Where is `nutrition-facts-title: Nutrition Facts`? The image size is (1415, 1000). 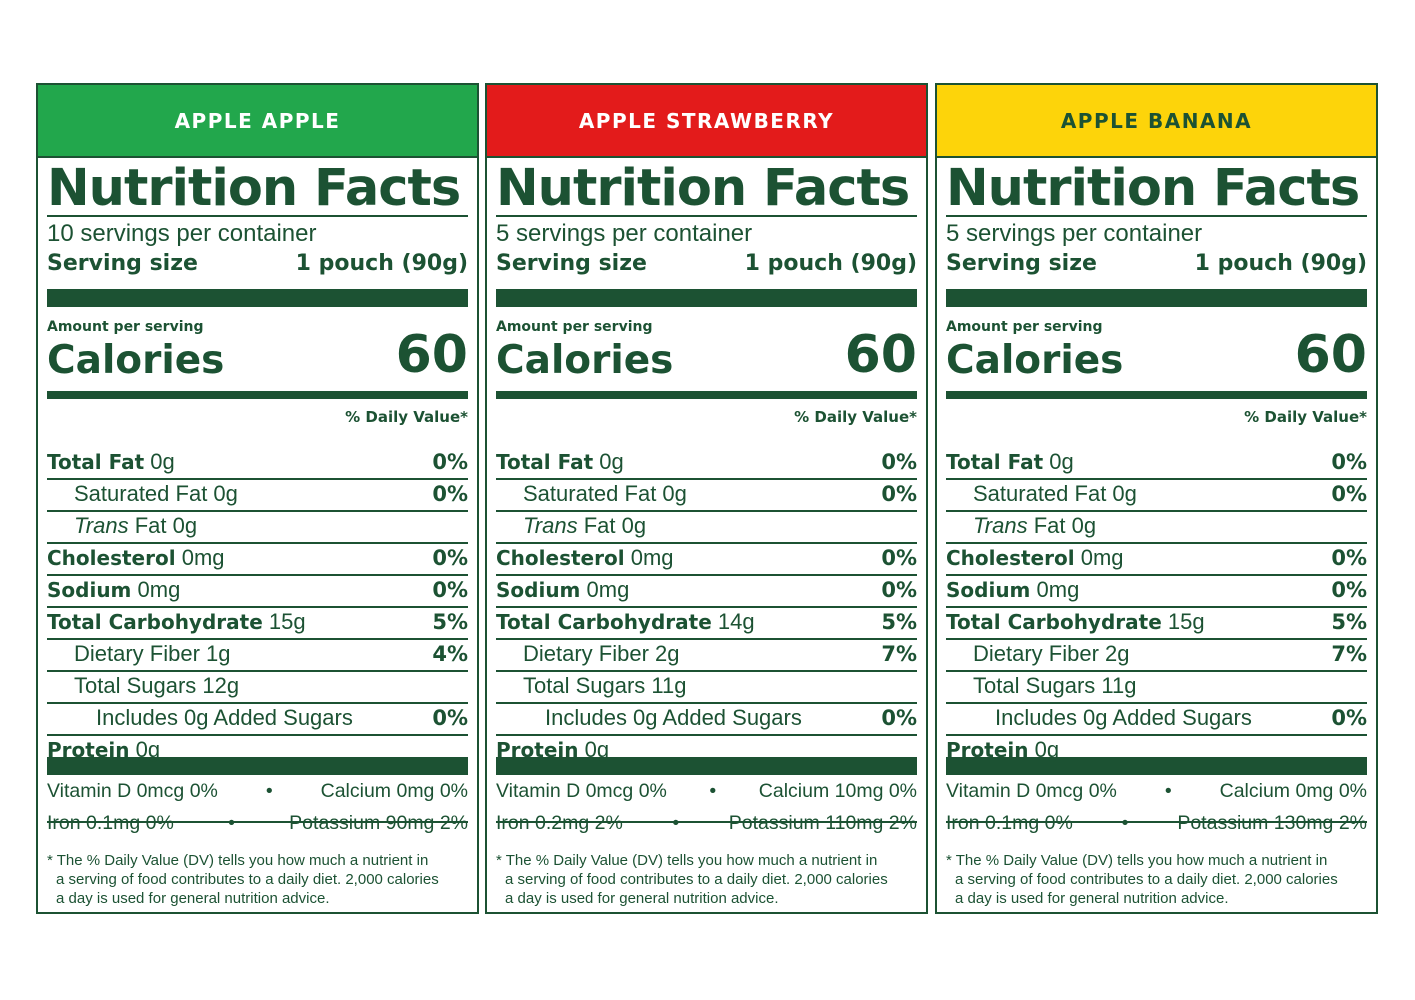
nutrition-facts-title: Nutrition Facts is located at coordinates (1153, 189).